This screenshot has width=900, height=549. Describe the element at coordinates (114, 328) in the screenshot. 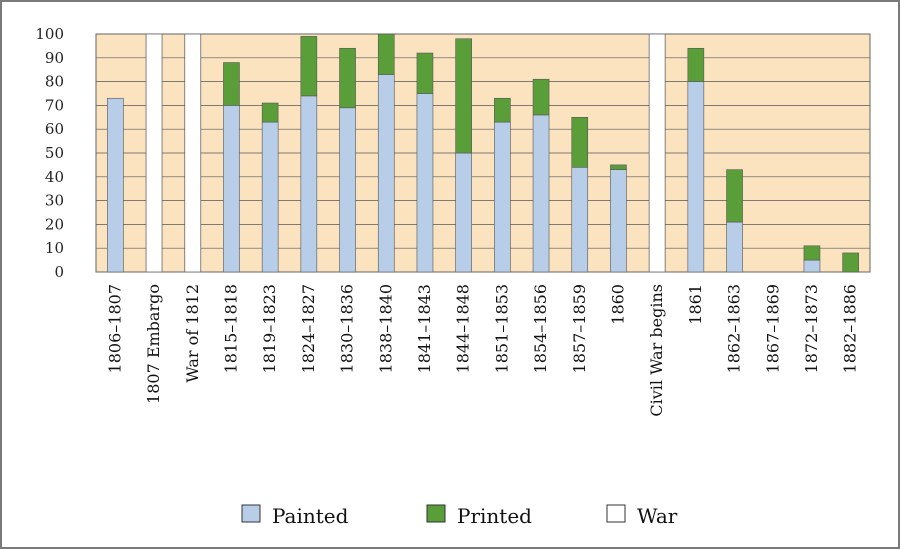

I see `x-tick-label: 1806–1807` at that location.